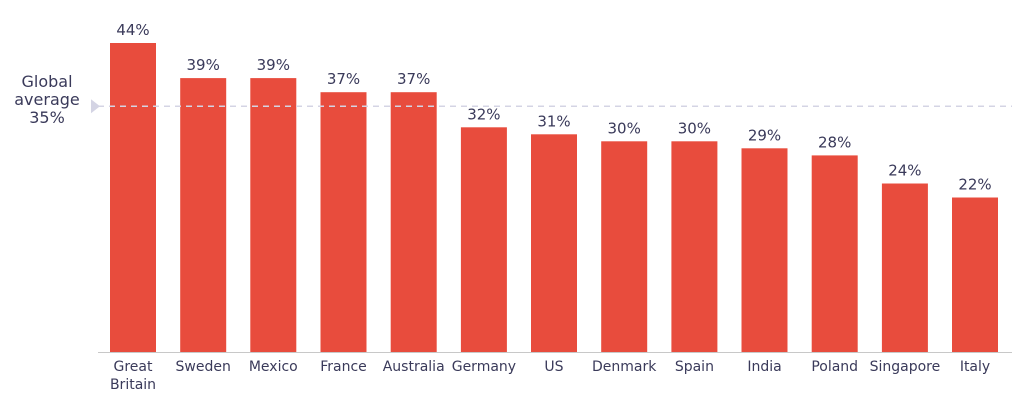 This screenshot has height=400, width=1024. What do you see at coordinates (974, 185) in the screenshot?
I see `bar-value-label: 22%` at bounding box center [974, 185].